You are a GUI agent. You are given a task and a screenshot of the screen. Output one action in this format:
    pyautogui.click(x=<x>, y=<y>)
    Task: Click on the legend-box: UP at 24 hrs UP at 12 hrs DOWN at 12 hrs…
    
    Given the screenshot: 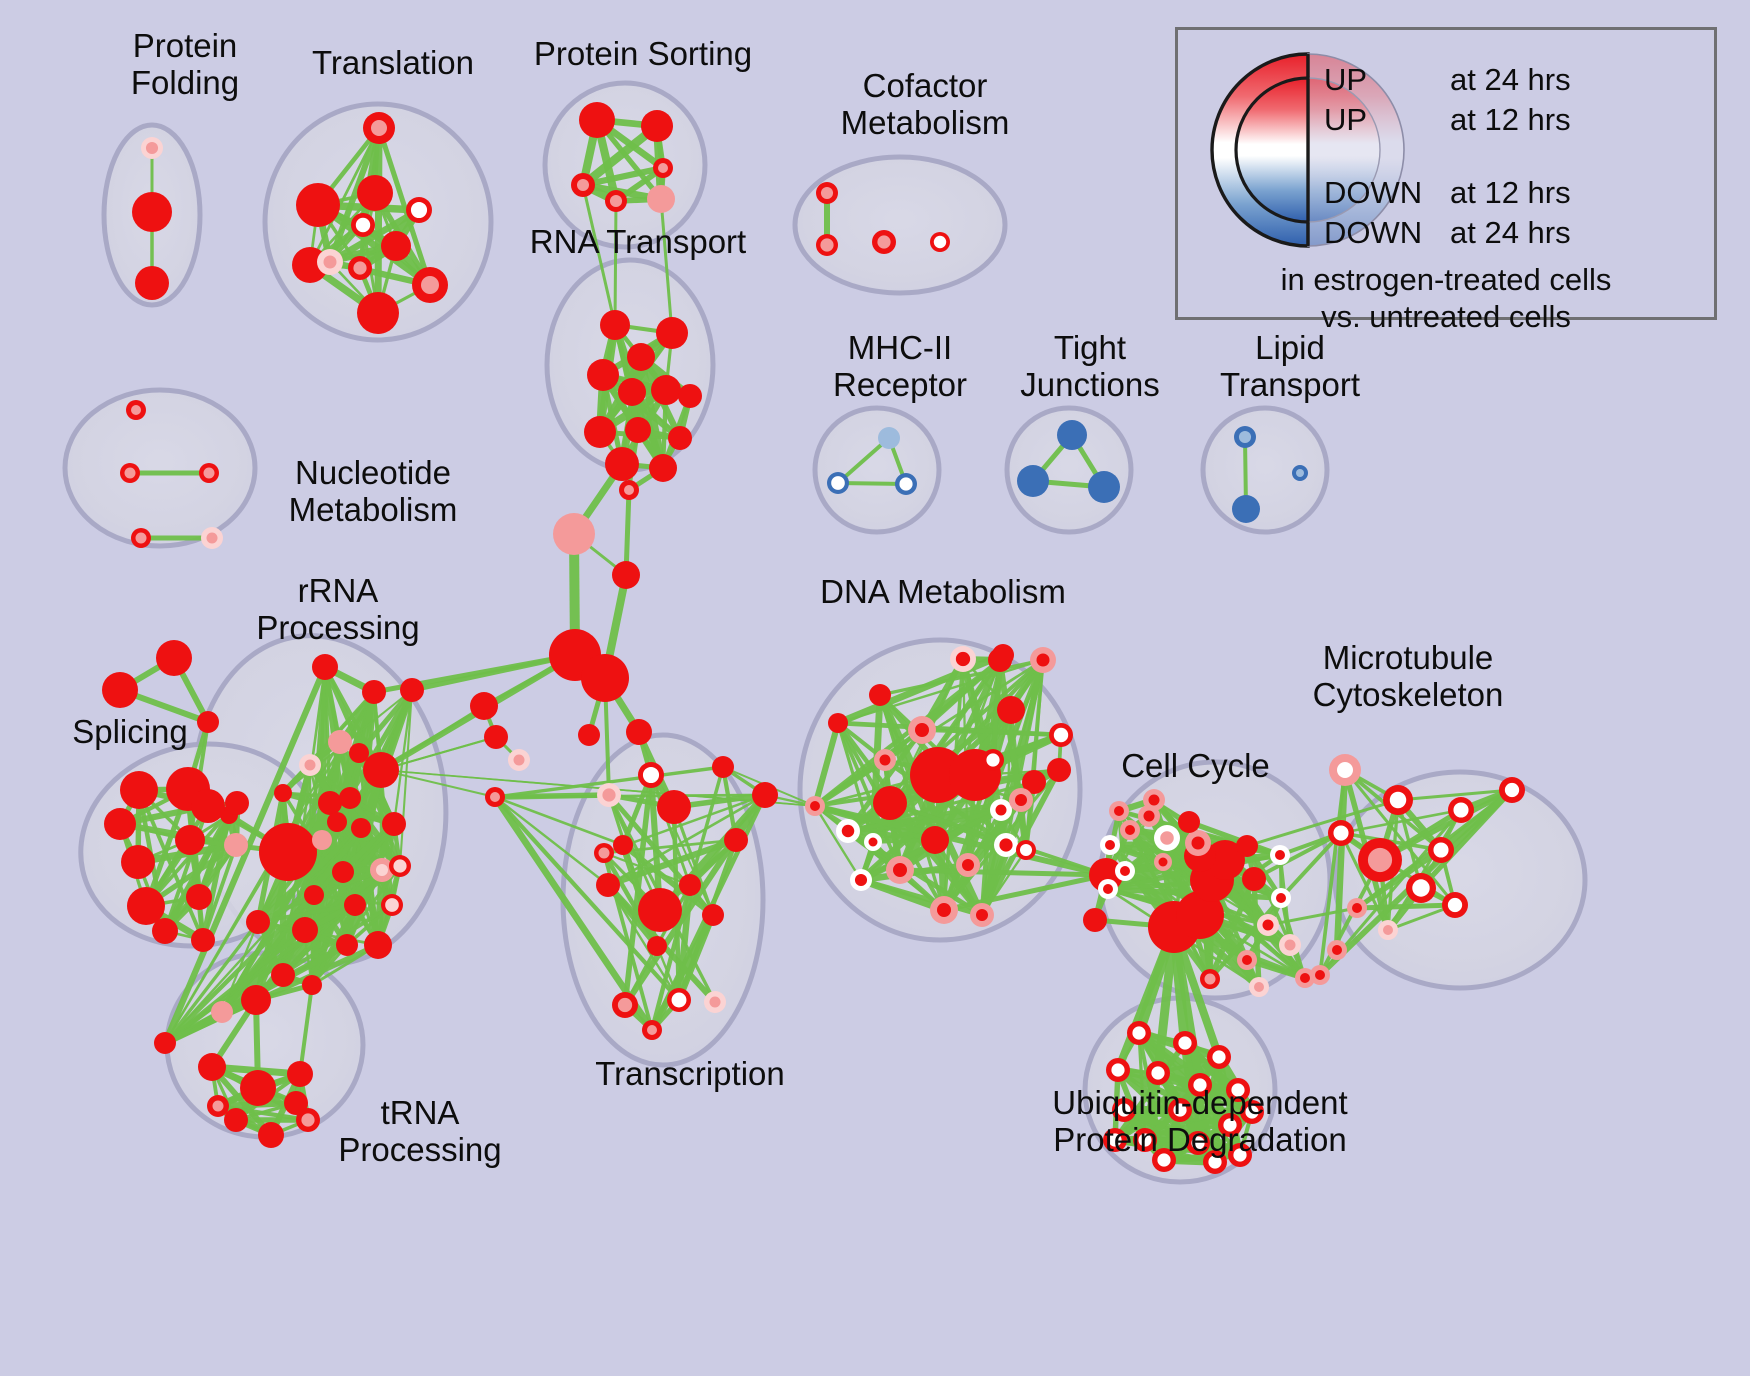 What is the action you would take?
    pyautogui.click(x=1446, y=180)
    